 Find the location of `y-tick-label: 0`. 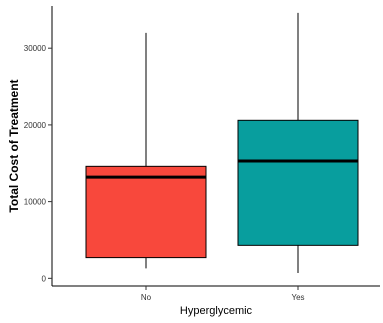

y-tick-label: 0 is located at coordinates (44, 278).